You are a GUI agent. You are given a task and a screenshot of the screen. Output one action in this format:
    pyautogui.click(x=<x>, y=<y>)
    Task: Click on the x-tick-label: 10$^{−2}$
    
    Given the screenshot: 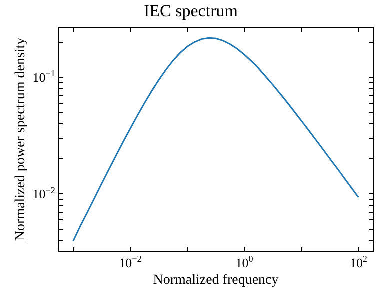 What is the action you would take?
    pyautogui.click(x=130, y=262)
    